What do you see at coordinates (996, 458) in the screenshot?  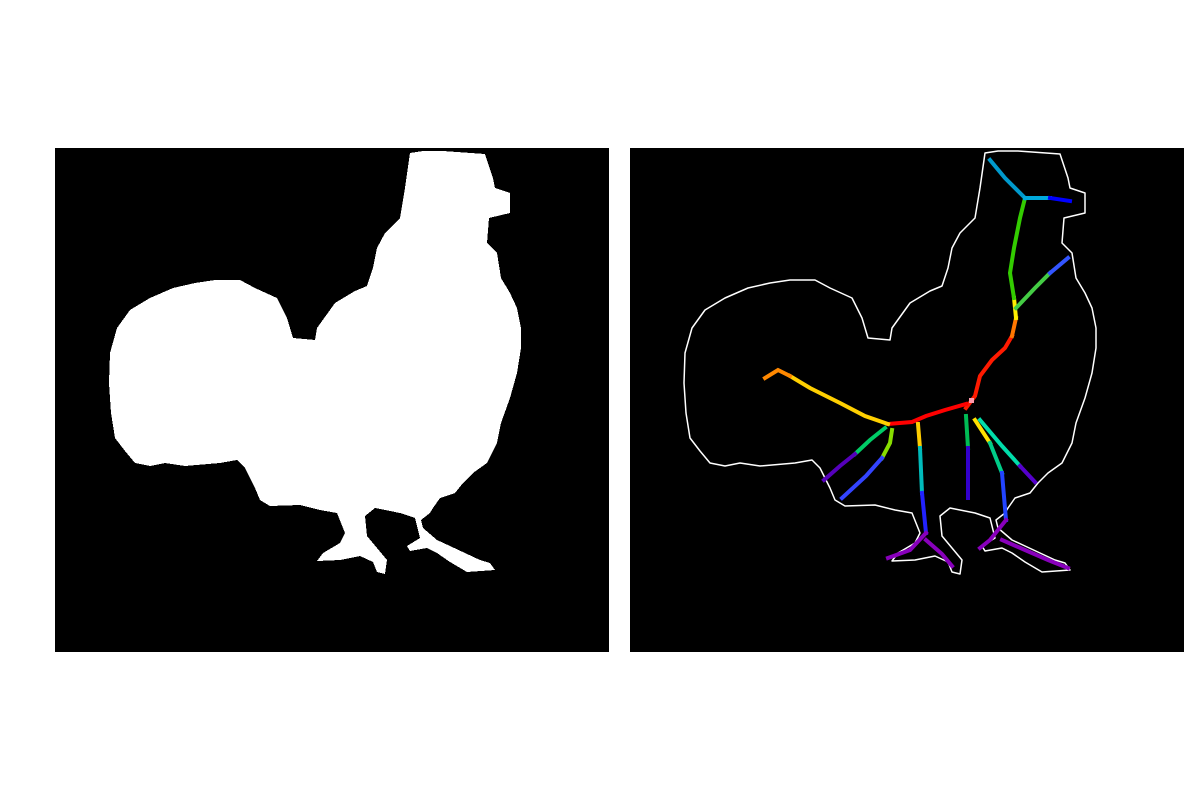 I see `skeleton-leg-right-mid` at bounding box center [996, 458].